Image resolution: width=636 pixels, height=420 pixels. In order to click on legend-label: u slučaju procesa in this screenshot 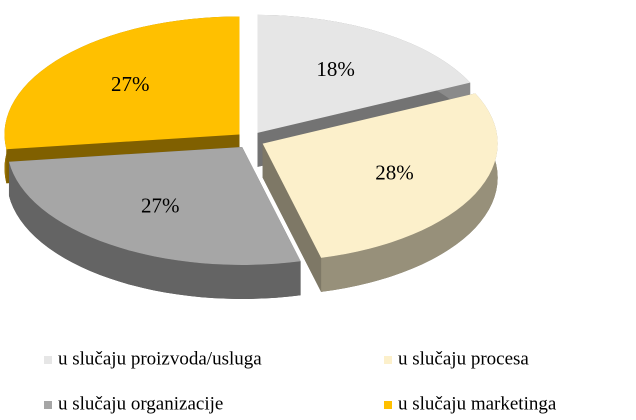, I will do `click(463, 358)`.